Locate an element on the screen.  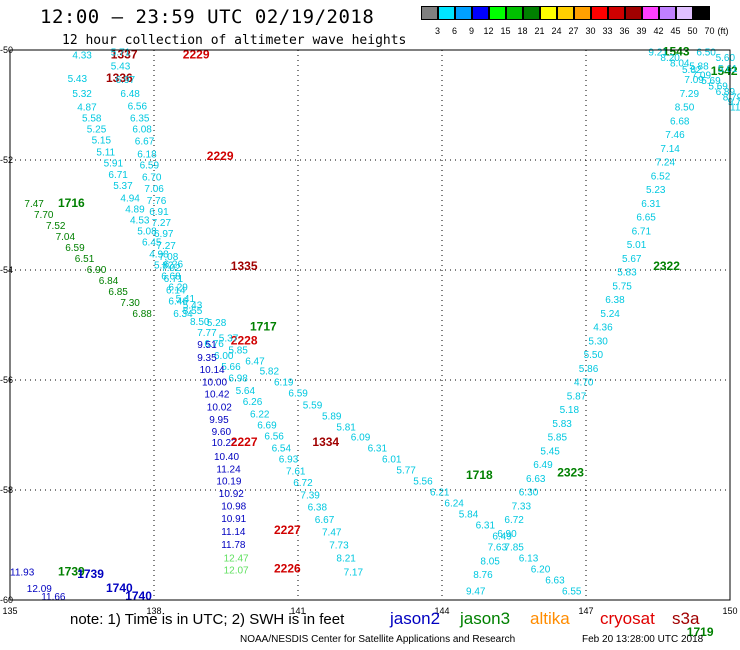
pass-time-label: 2229 is located at coordinates (220, 156).